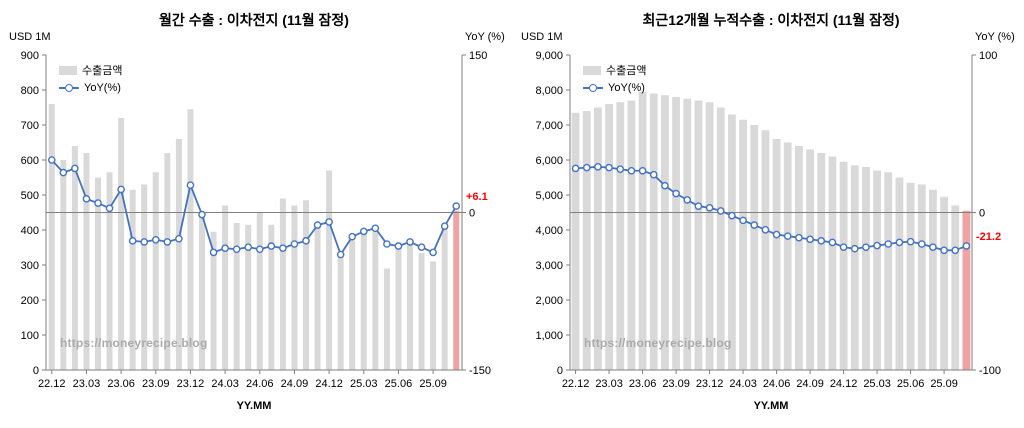 The width and height of the screenshot is (1024, 428). Describe the element at coordinates (990, 371) in the screenshot. I see `svg-text: -100` at that location.